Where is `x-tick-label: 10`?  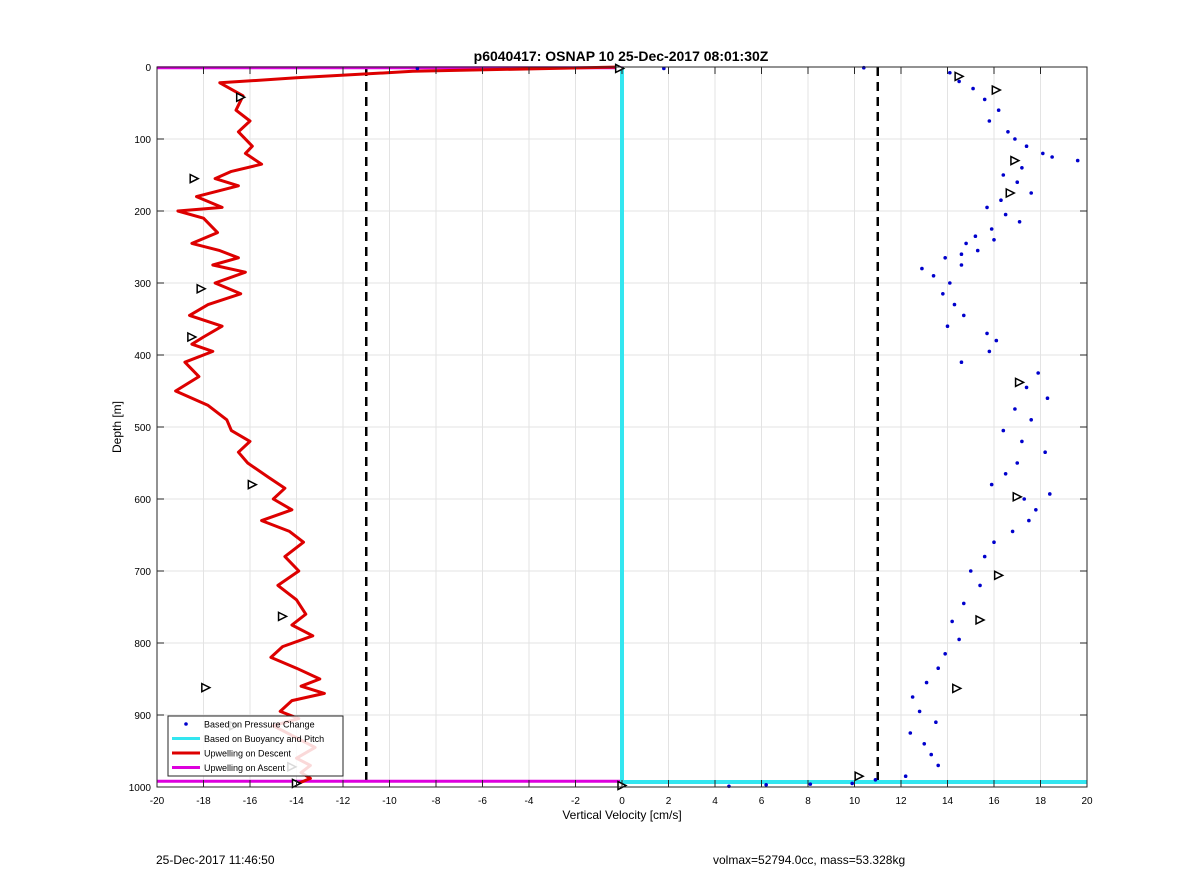
x-tick-label: 10 is located at coordinates (855, 801).